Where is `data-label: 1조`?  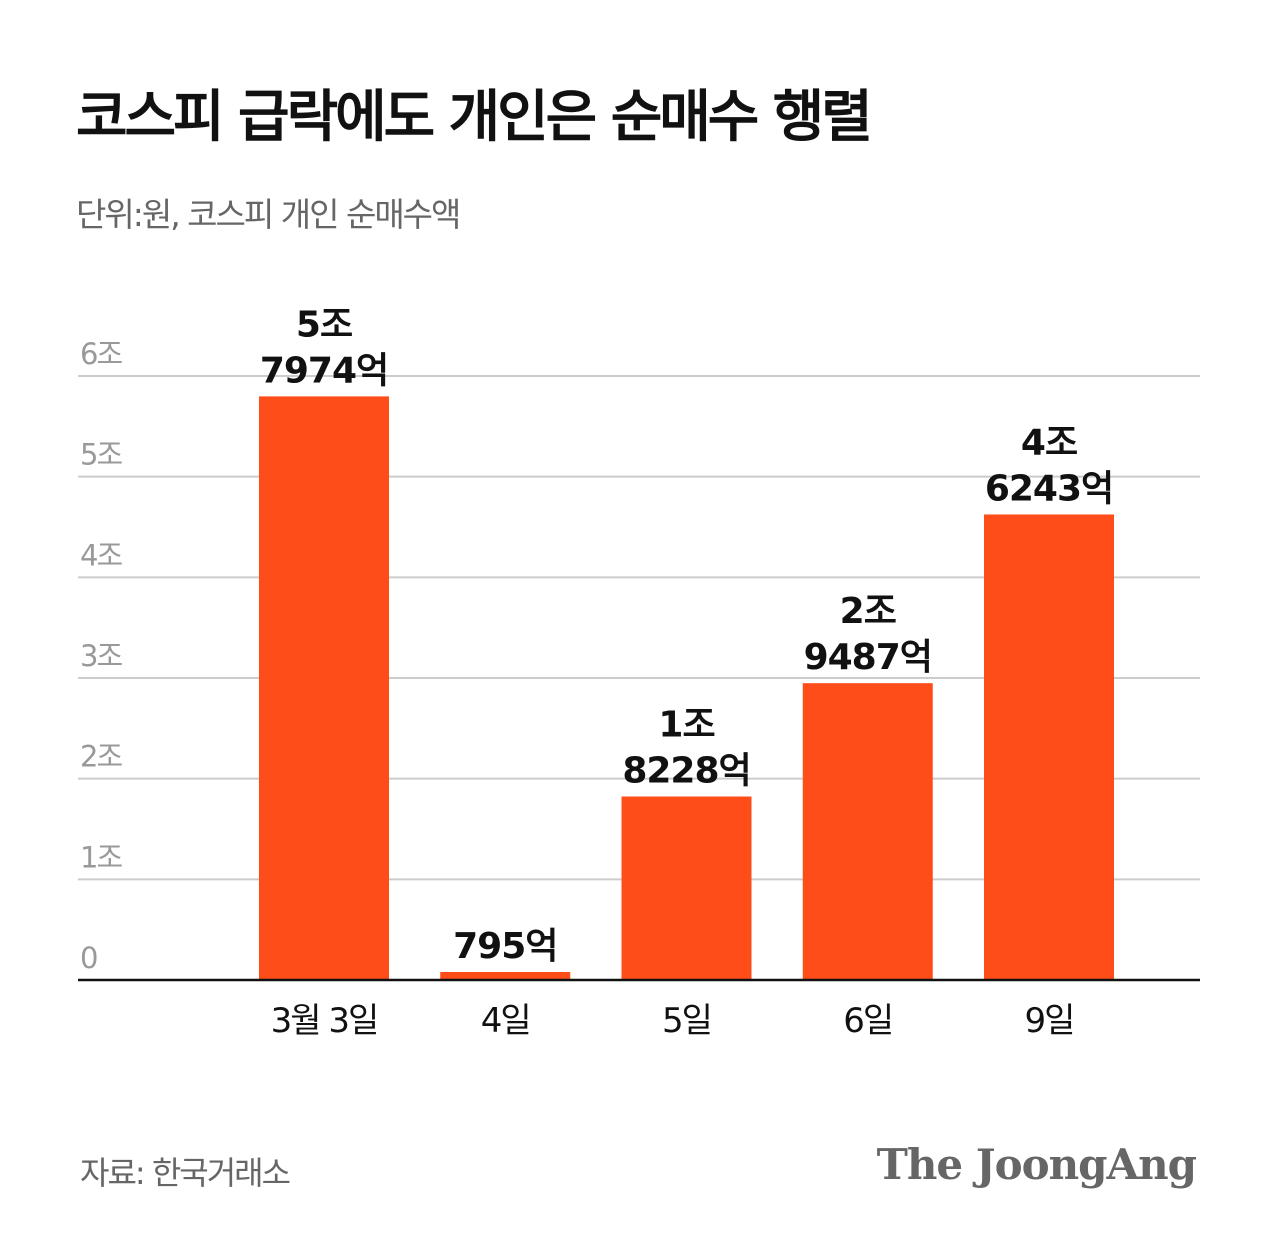 data-label: 1조 is located at coordinates (686, 725).